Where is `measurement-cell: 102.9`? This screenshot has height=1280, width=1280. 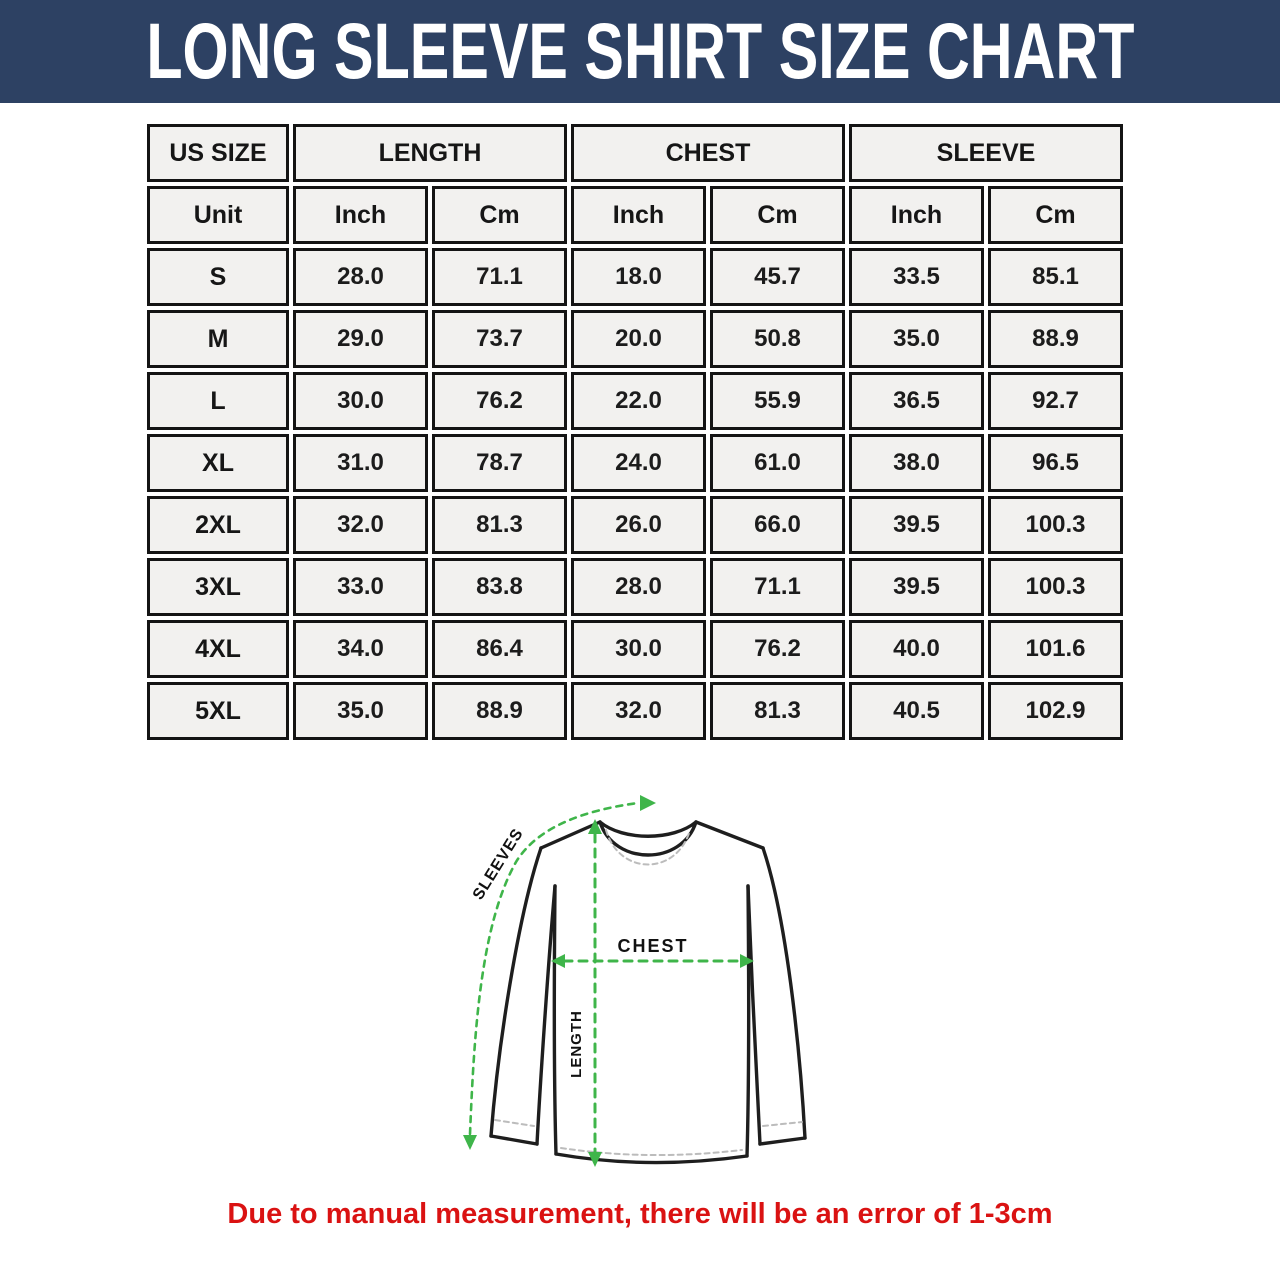 measurement-cell: 102.9 is located at coordinates (1055, 711).